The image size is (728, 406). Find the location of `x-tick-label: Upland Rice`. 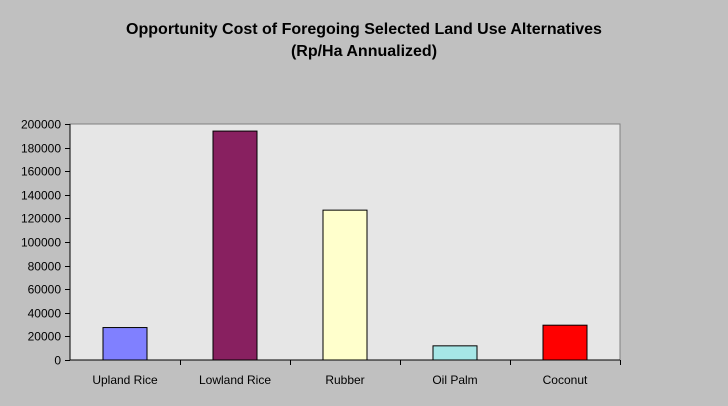

x-tick-label: Upland Rice is located at coordinates (125, 380).